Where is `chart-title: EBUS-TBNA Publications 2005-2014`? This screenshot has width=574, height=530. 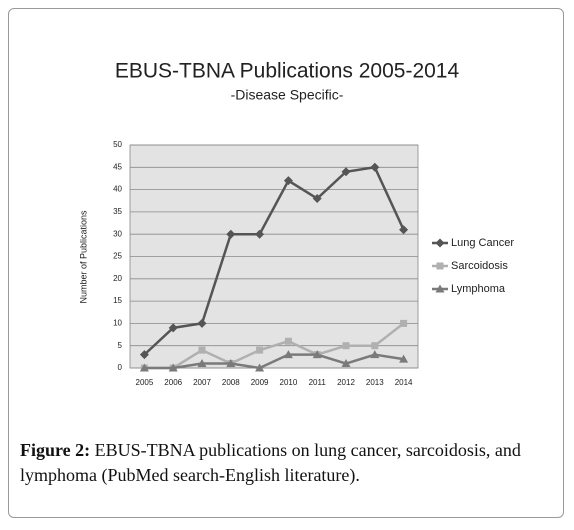 chart-title: EBUS-TBNA Publications 2005-2014 is located at coordinates (287, 71).